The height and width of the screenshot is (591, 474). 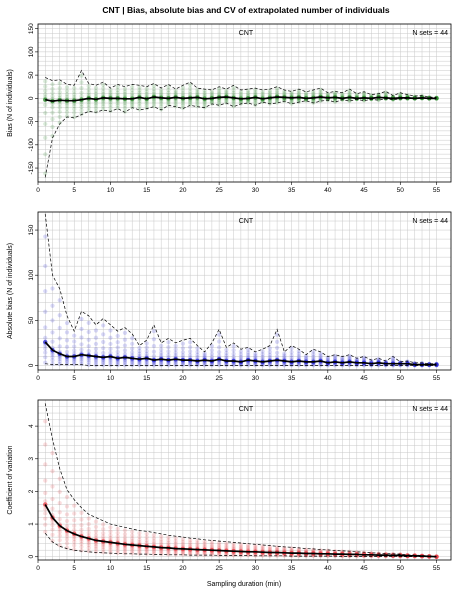 What do you see at coordinates (31, 229) in the screenshot?
I see `y-tick-label: 150` at bounding box center [31, 229].